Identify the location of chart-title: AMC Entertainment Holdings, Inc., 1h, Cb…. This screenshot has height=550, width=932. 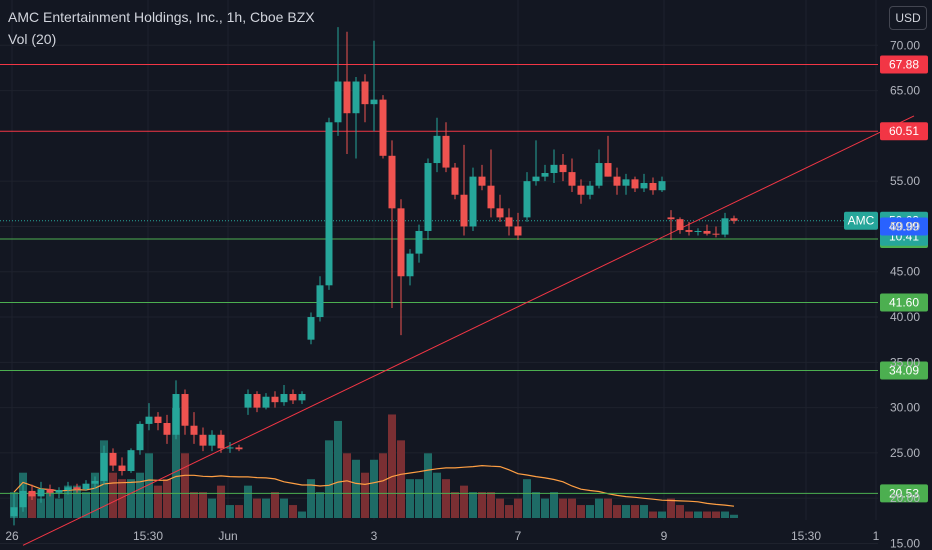
(161, 17).